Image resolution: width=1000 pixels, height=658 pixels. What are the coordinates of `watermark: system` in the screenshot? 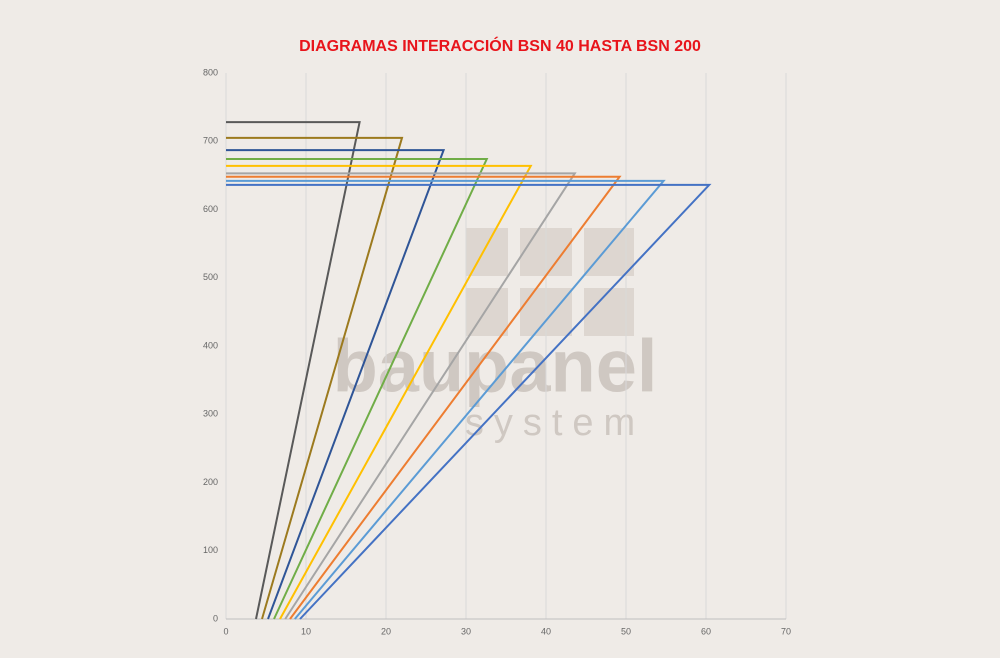 It's located at (555, 423).